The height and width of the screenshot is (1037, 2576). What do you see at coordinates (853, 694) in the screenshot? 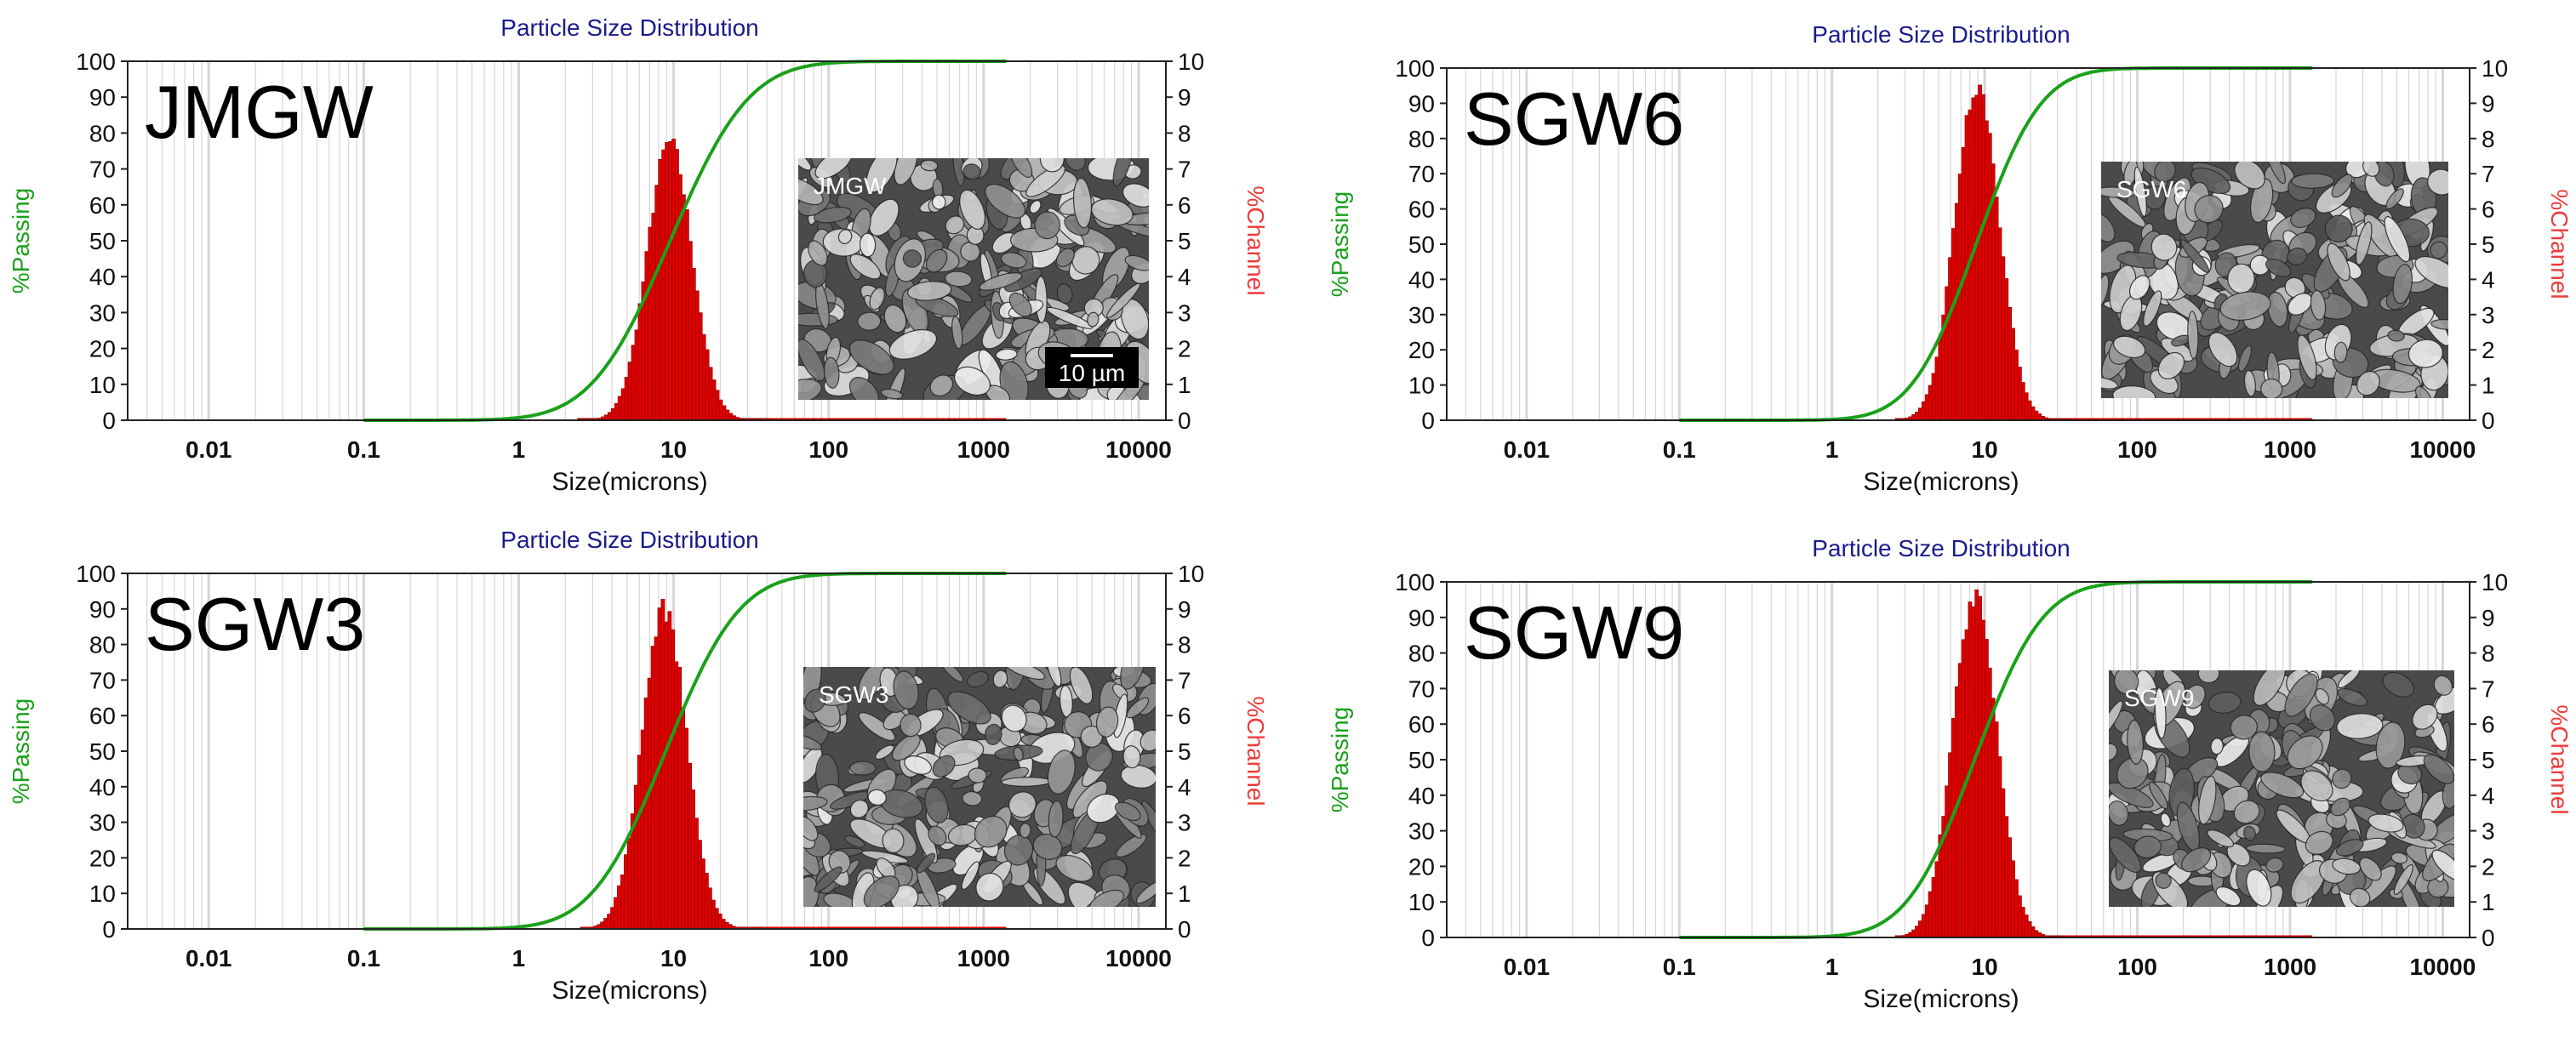
I see `sem-image-label: SGW3` at bounding box center [853, 694].